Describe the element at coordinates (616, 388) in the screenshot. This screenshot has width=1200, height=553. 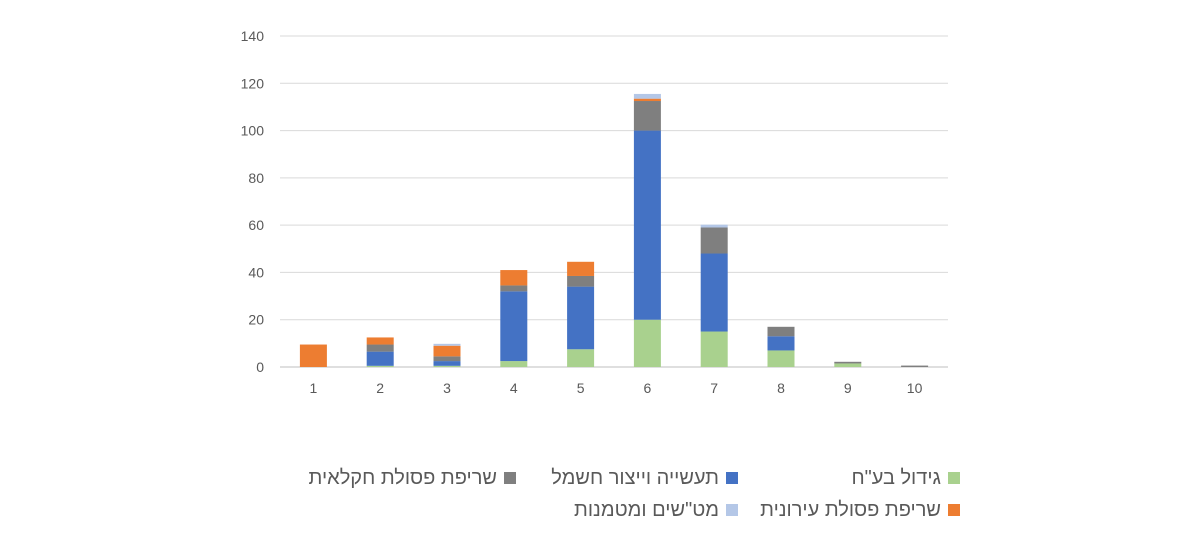
I see `x-axis-ticks: 1 2 3 4 5 6 7 8 9 10` at that location.